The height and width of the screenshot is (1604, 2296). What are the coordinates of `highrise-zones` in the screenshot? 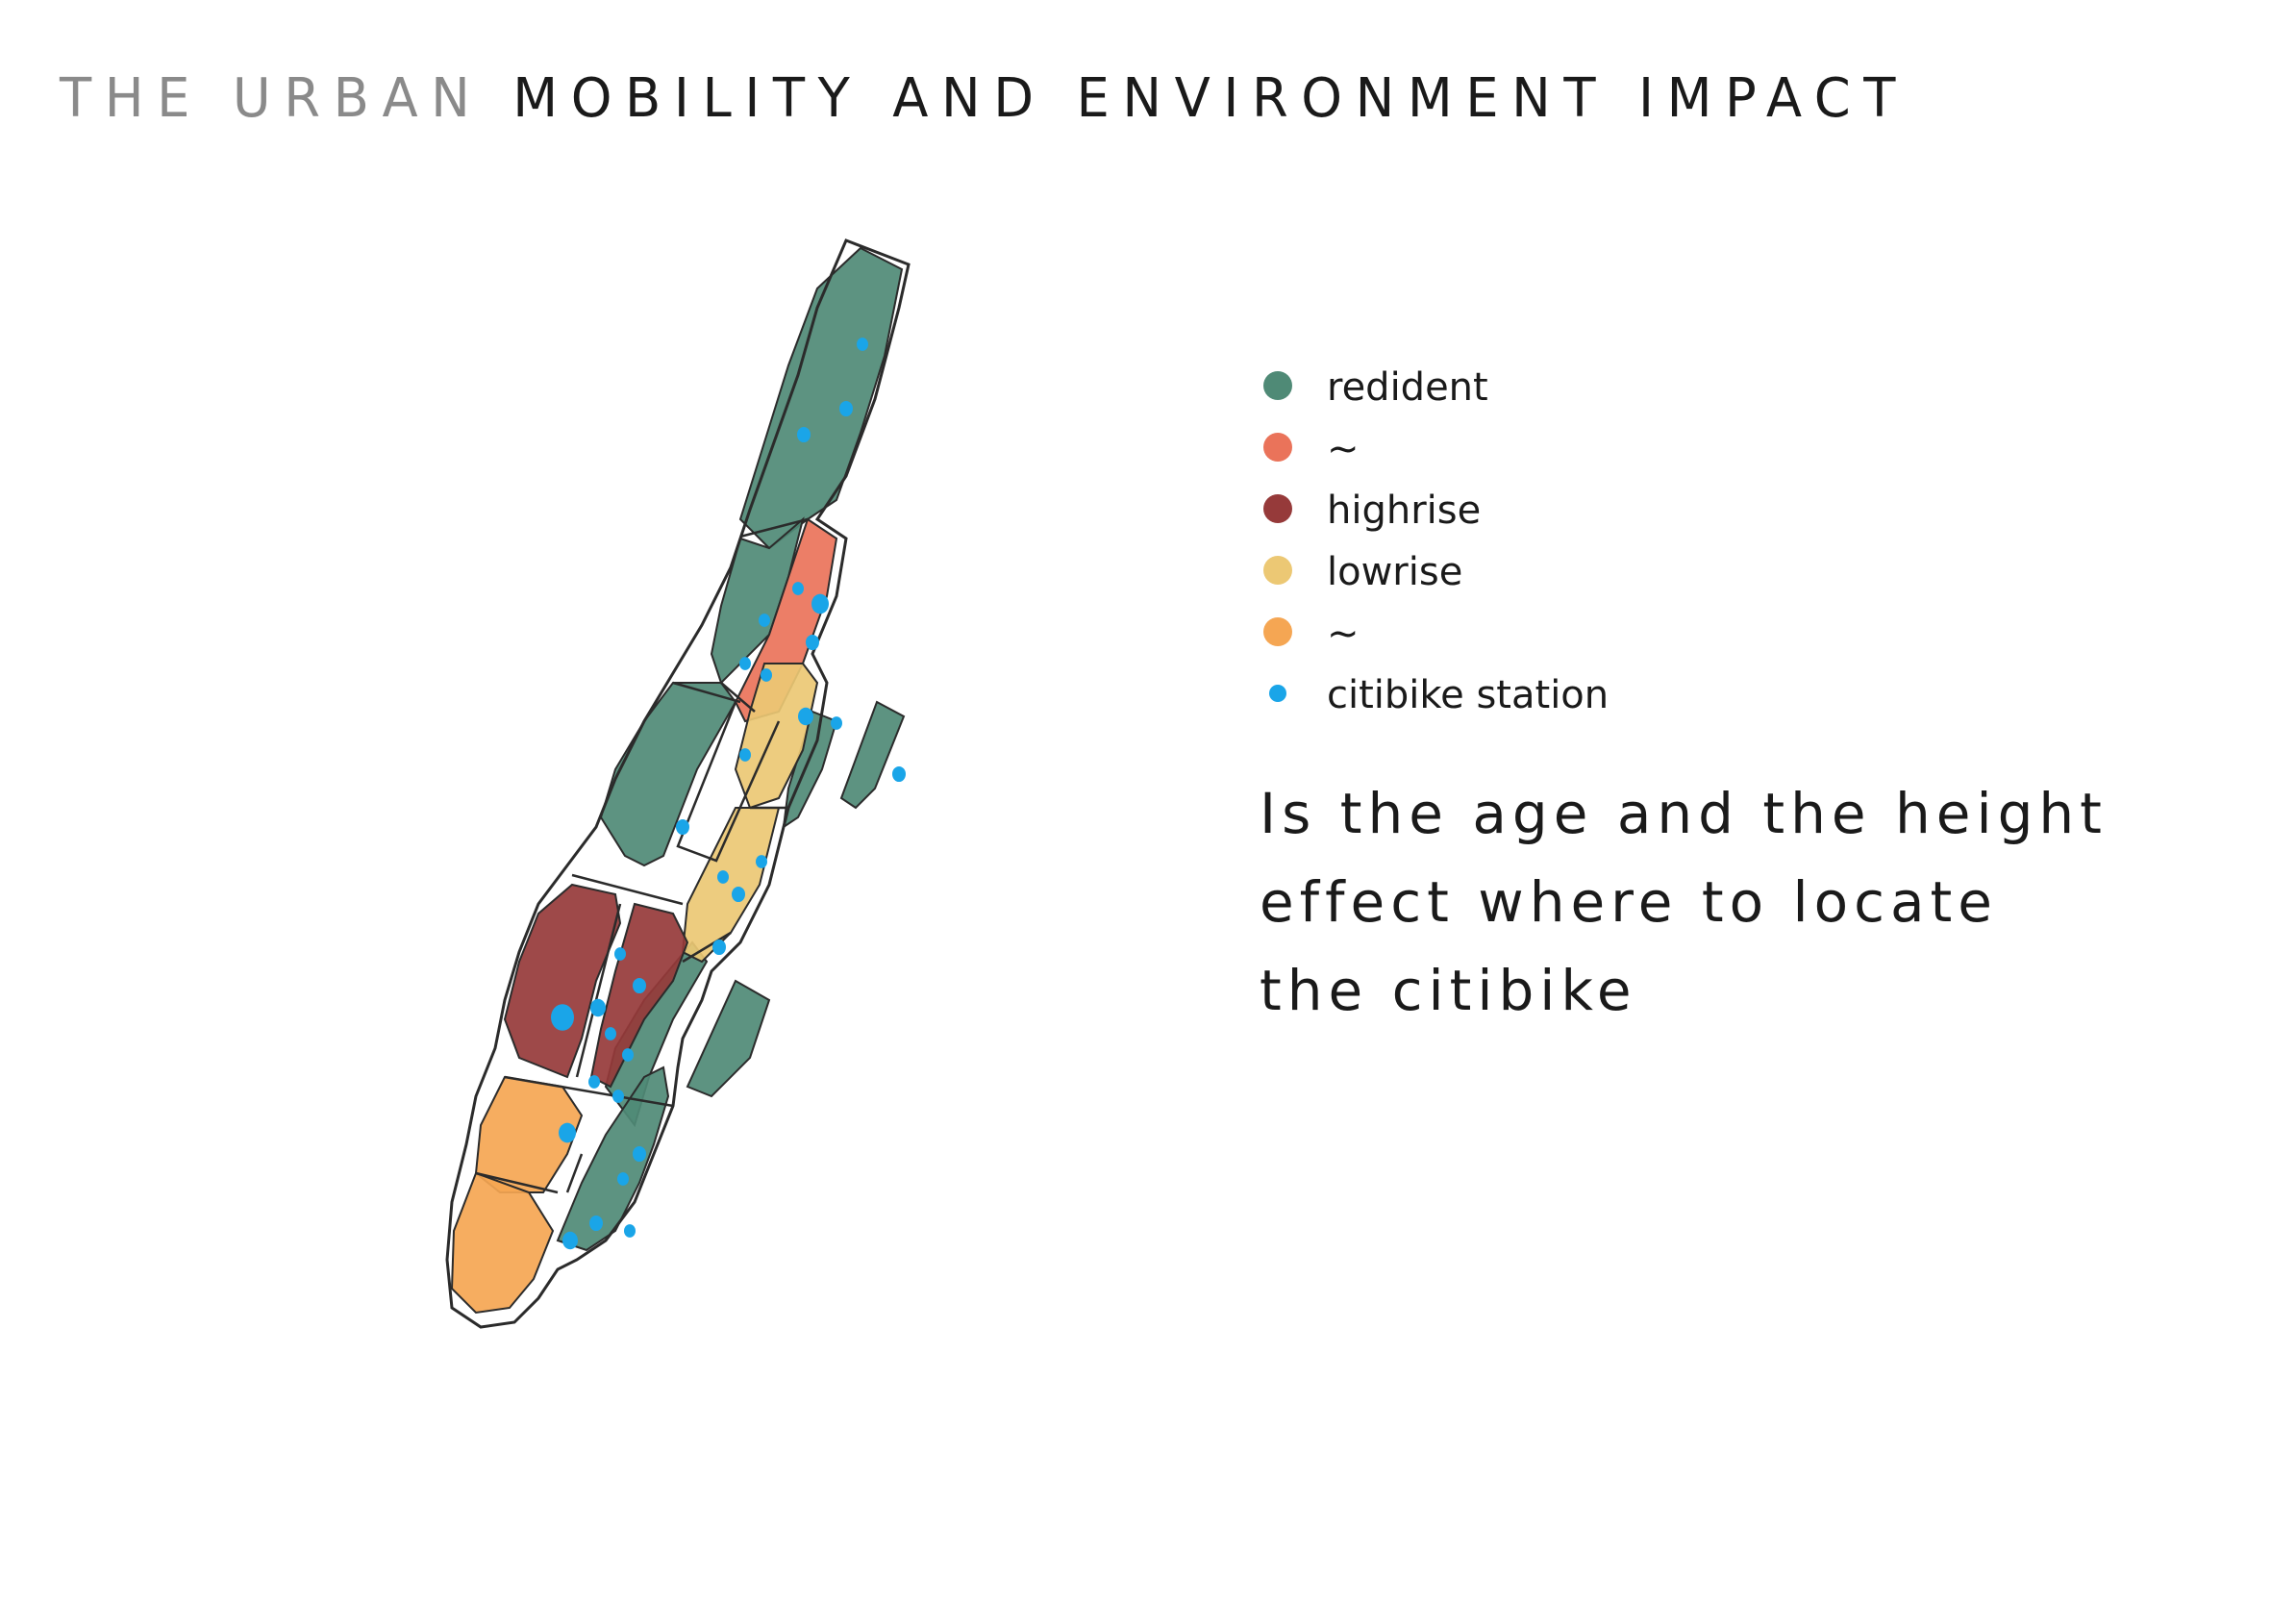 It's located at (596, 986).